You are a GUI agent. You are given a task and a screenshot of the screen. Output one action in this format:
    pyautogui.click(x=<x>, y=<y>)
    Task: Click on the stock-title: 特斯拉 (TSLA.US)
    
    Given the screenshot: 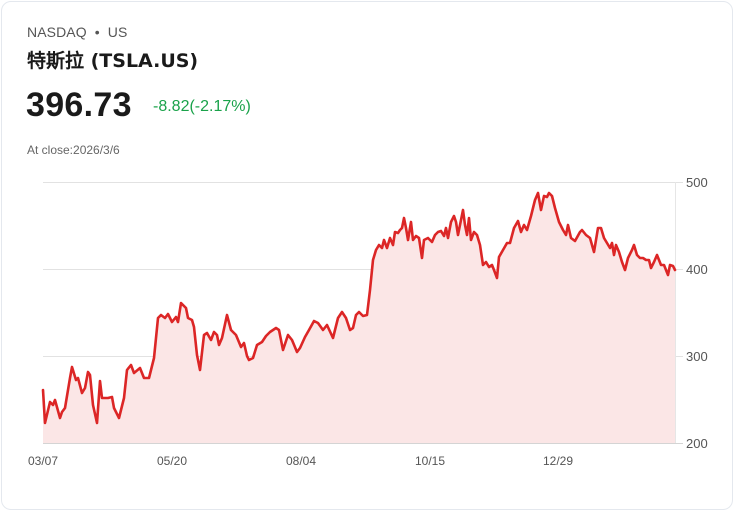 What is the action you would take?
    pyautogui.click(x=113, y=61)
    